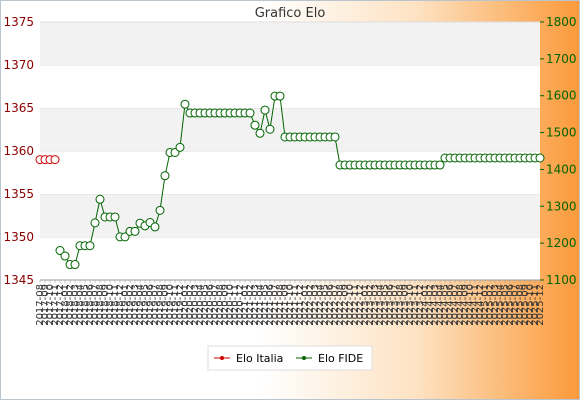  I want to click on x-tick-label: 2019-08, so click(160, 305).